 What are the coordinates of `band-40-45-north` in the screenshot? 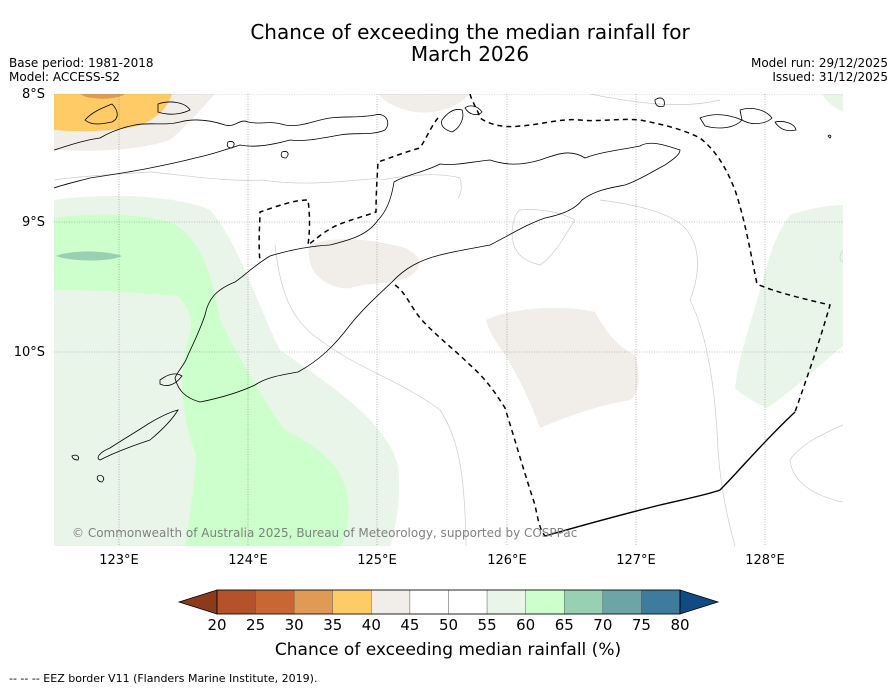 It's located at (424, 103).